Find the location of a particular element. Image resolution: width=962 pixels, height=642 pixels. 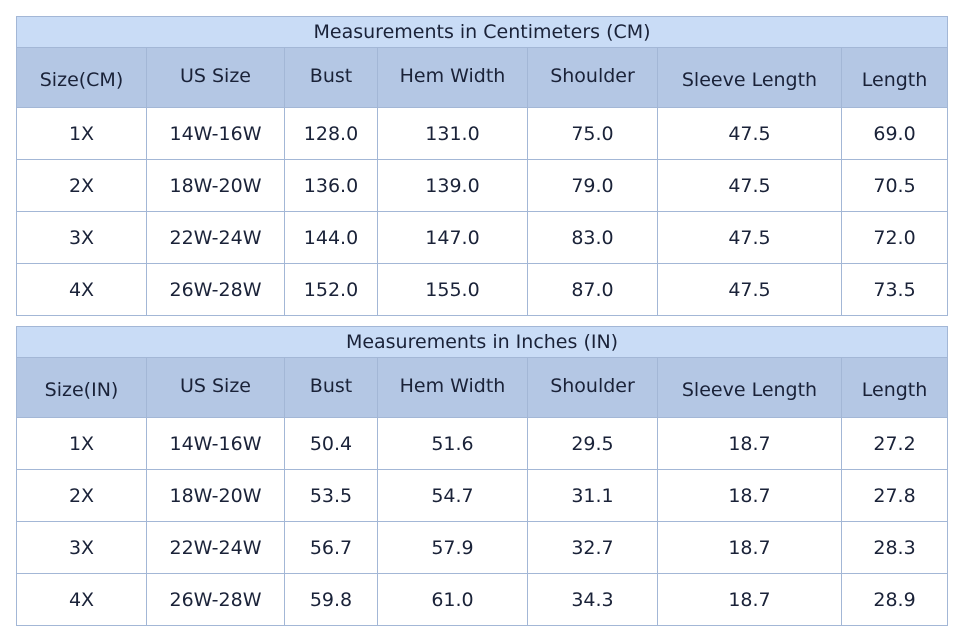

table-cell: 139.0 is located at coordinates (452, 185).